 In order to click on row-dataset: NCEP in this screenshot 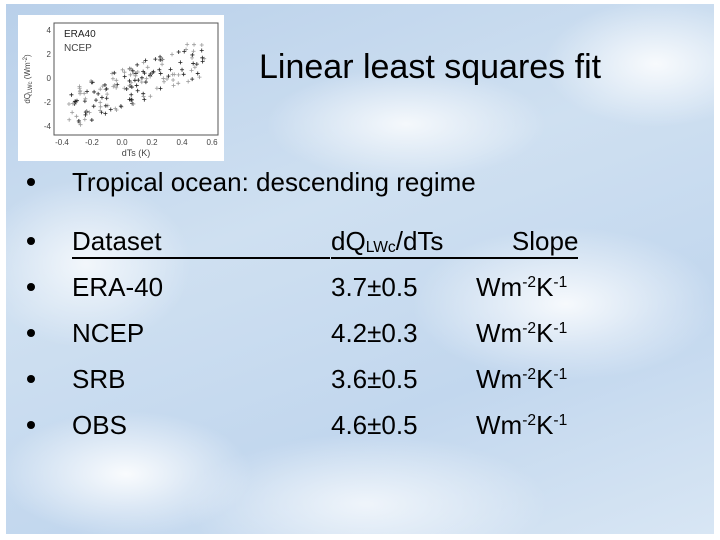, I will do `click(108, 333)`.